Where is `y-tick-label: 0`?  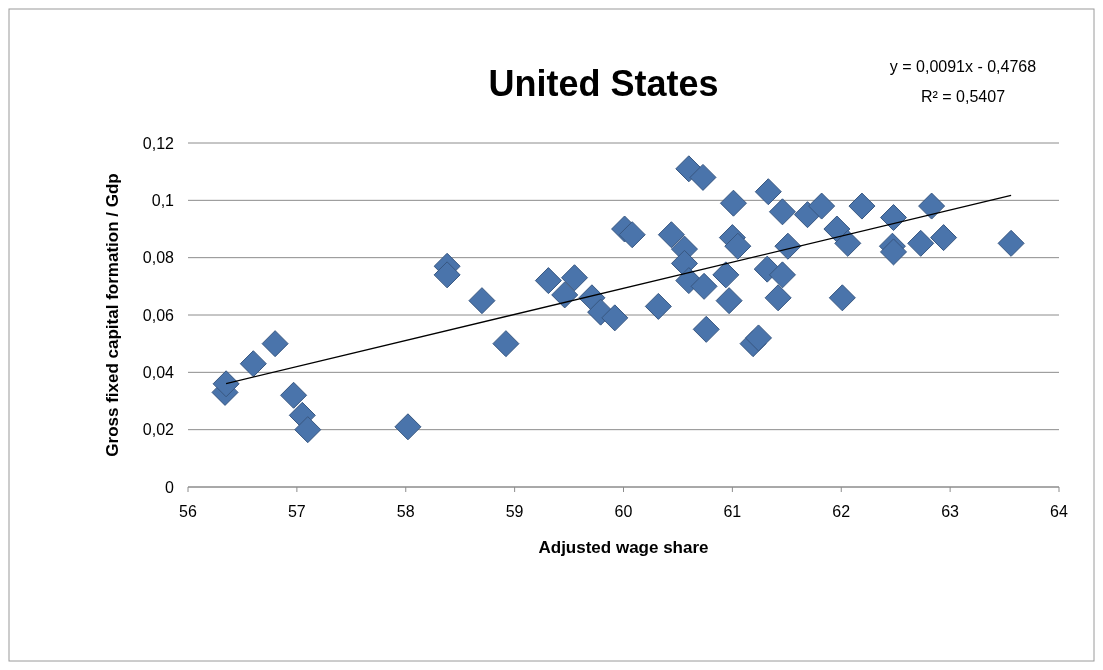
y-tick-label: 0 is located at coordinates (170, 487).